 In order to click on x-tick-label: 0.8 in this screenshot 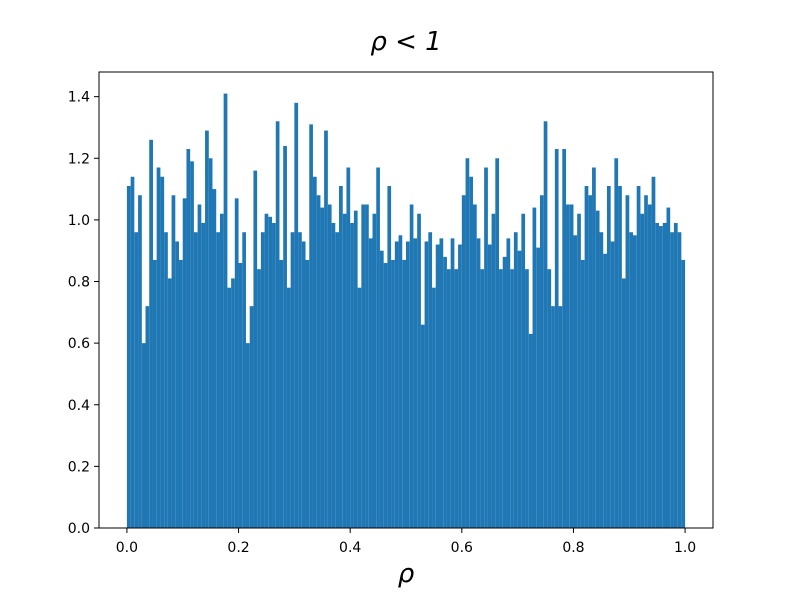, I will do `click(573, 548)`.